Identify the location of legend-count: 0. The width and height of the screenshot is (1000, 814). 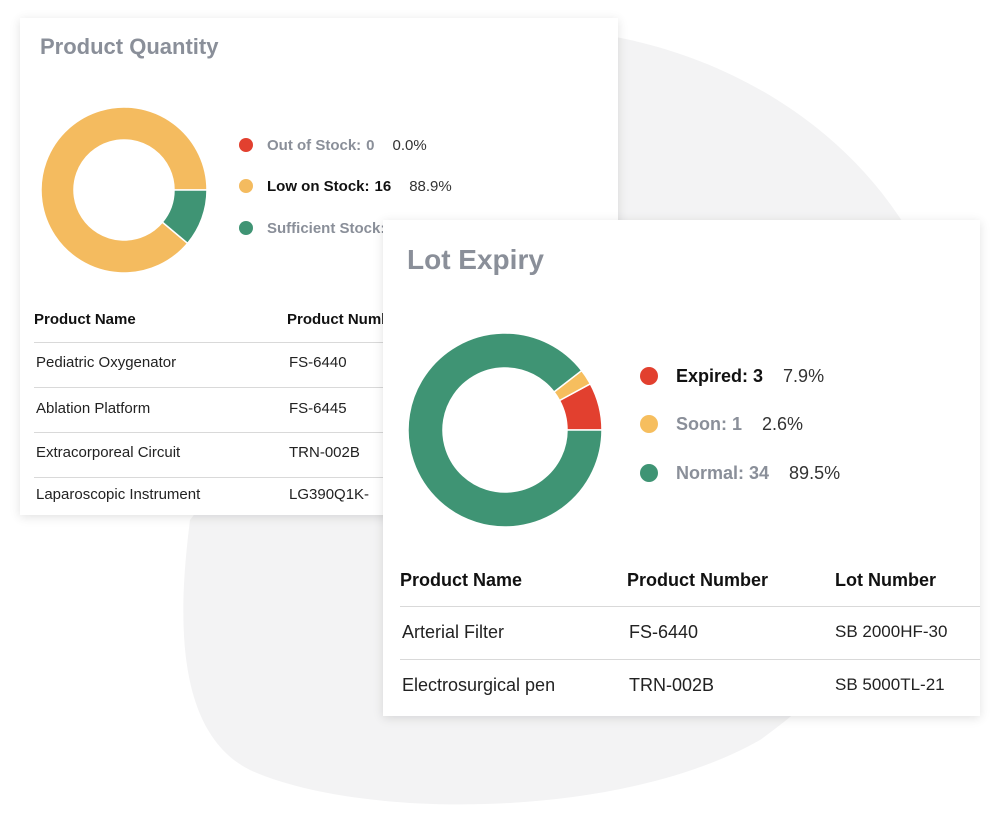
(370, 145).